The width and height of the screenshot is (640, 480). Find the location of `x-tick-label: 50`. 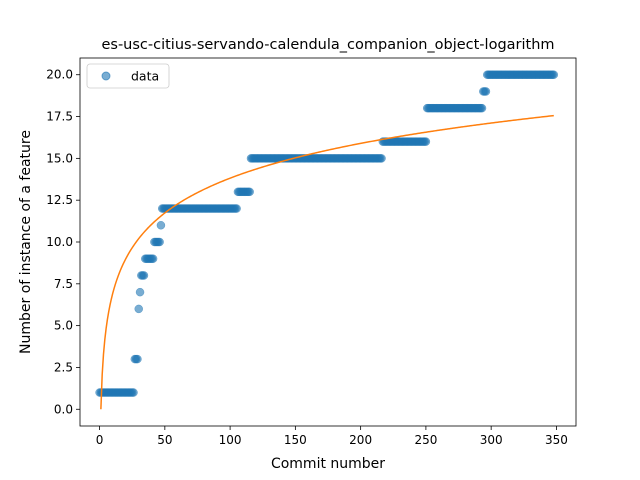

x-tick-label: 50 is located at coordinates (164, 440).